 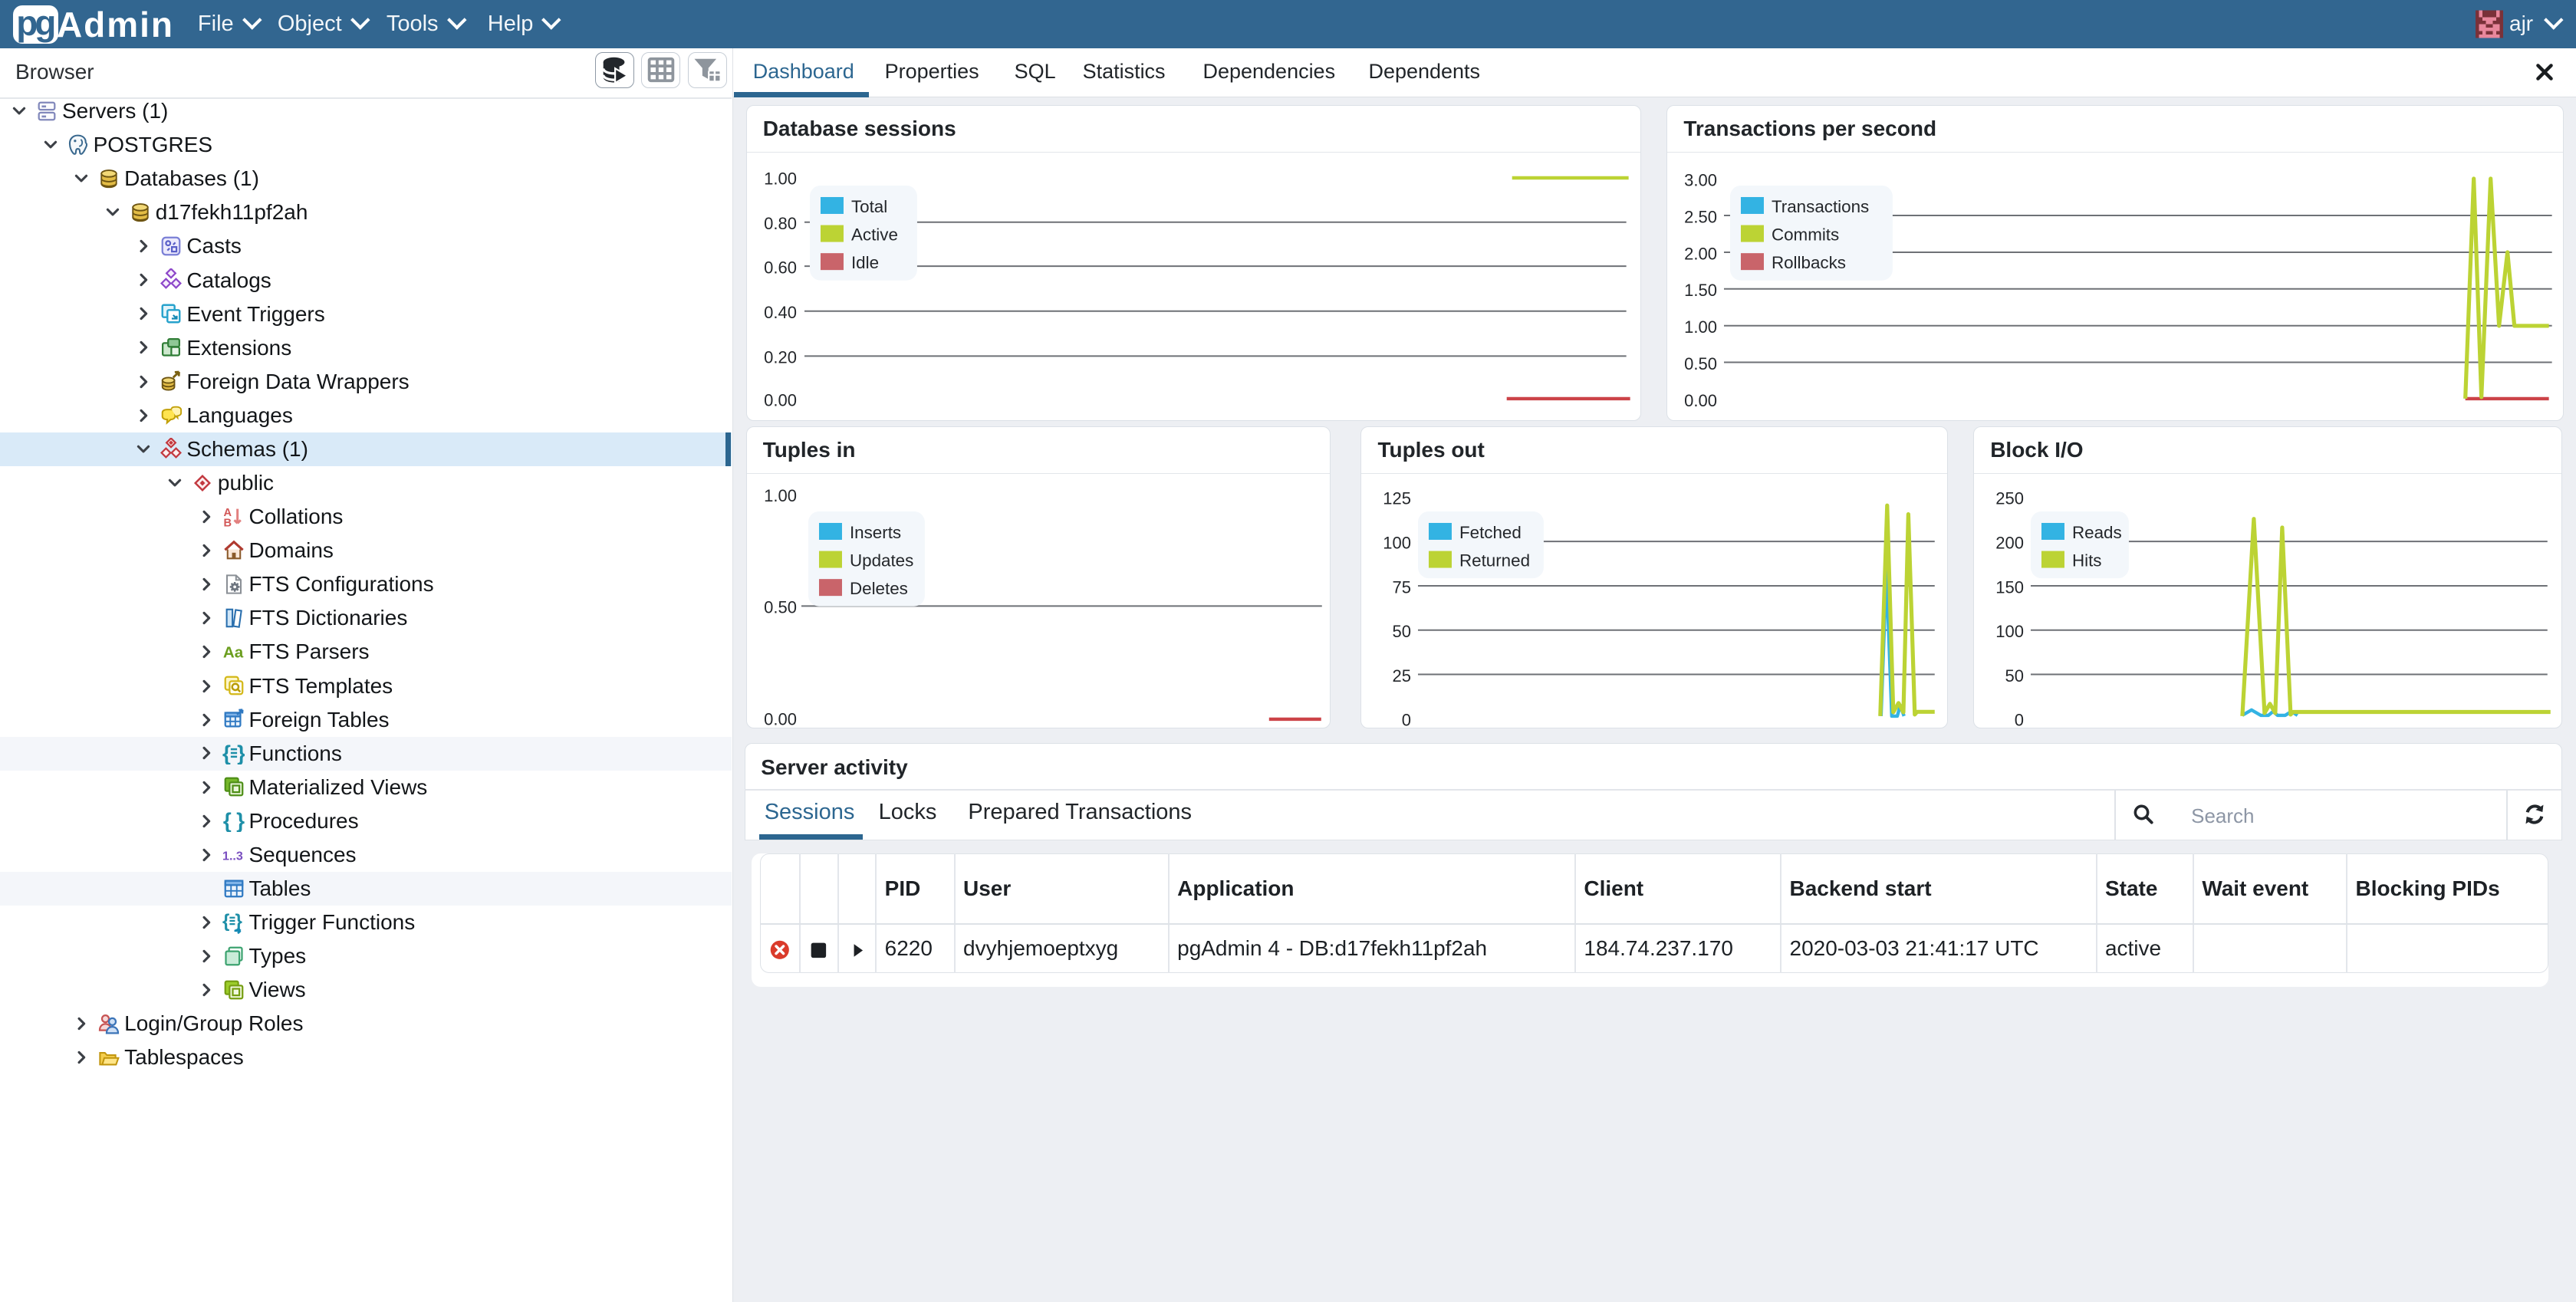 What do you see at coordinates (1402, 676) in the screenshot?
I see `svg-text: 25` at bounding box center [1402, 676].